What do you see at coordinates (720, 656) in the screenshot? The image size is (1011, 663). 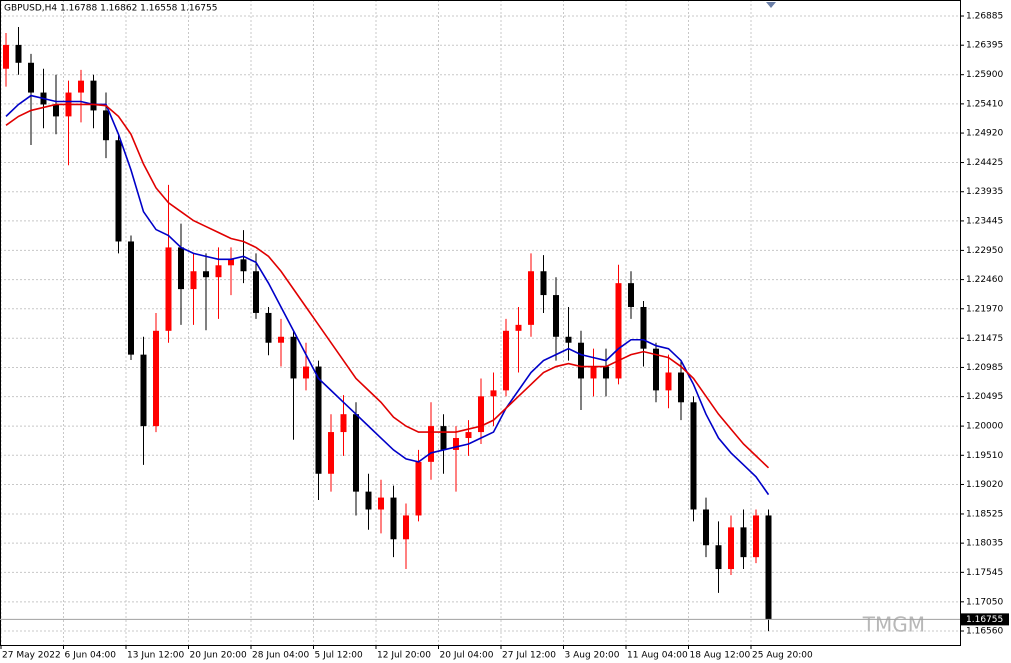 I see `x-tick-label: 18 Aug 12:00` at bounding box center [720, 656].